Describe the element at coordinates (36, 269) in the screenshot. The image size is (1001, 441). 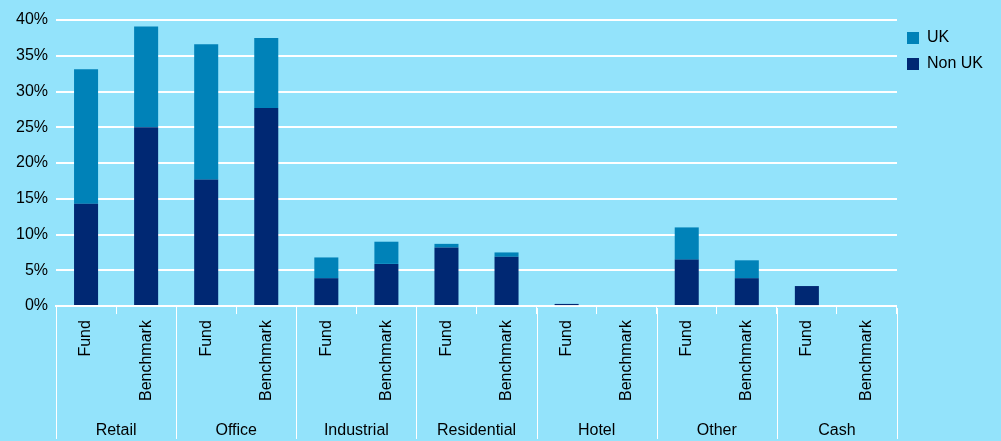
I see `y-tick-label: 5%` at that location.